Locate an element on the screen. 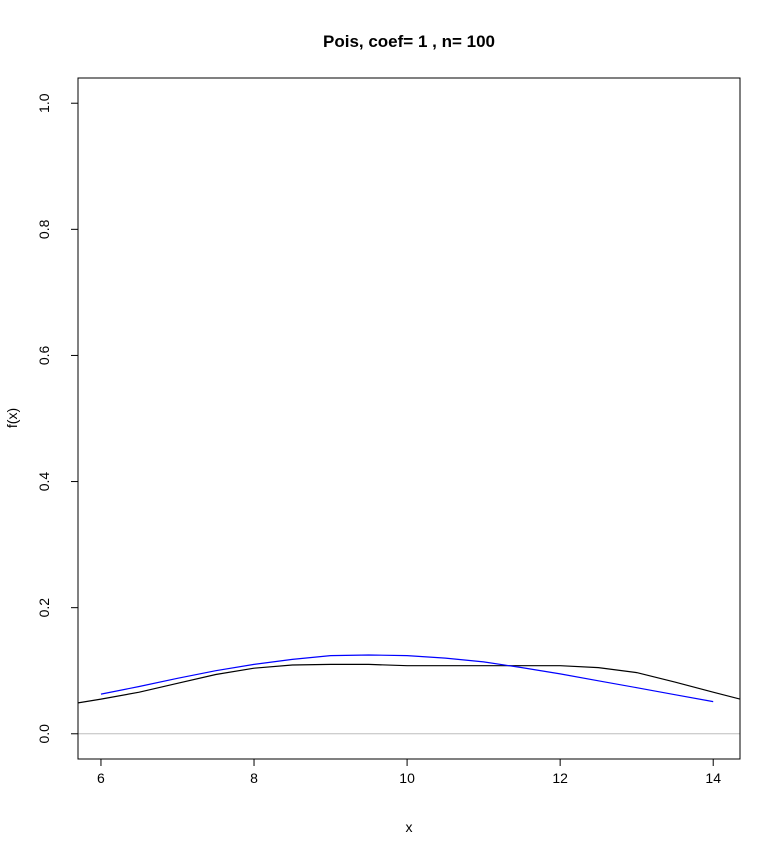  x-tick-label: 6 is located at coordinates (101, 778).